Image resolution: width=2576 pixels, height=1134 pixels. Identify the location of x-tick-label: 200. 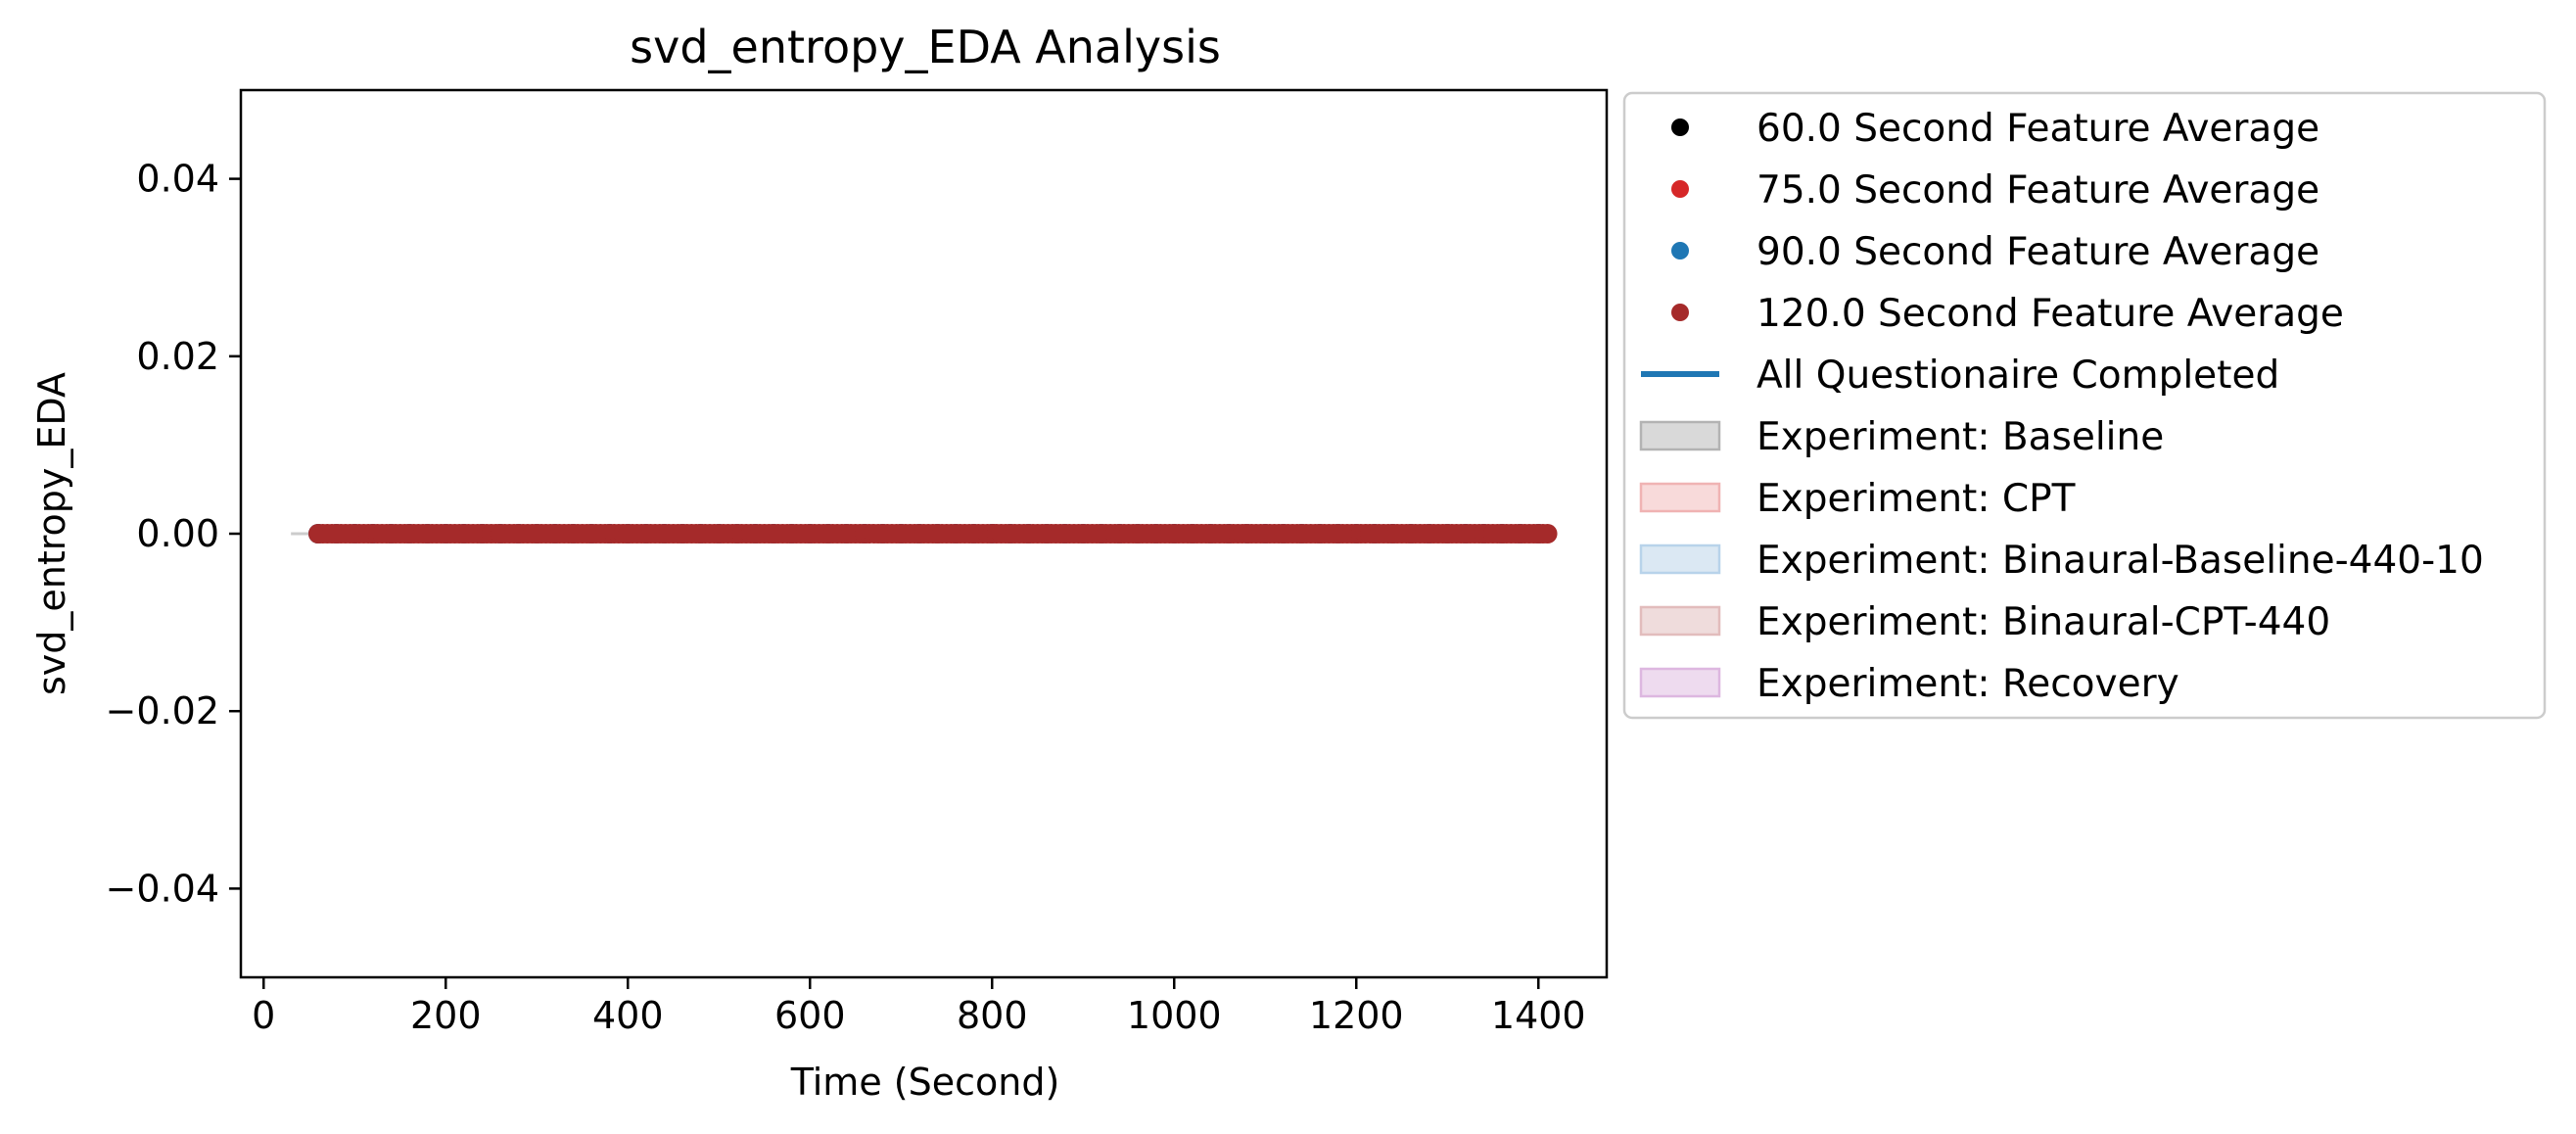
(446, 1015).